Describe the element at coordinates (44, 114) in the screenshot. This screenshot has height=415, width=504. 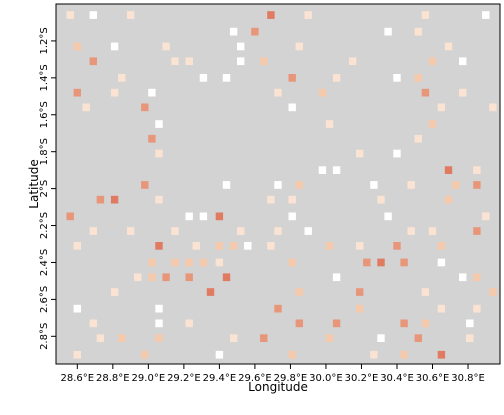
I see `y-tick-label: 1.6°S` at that location.